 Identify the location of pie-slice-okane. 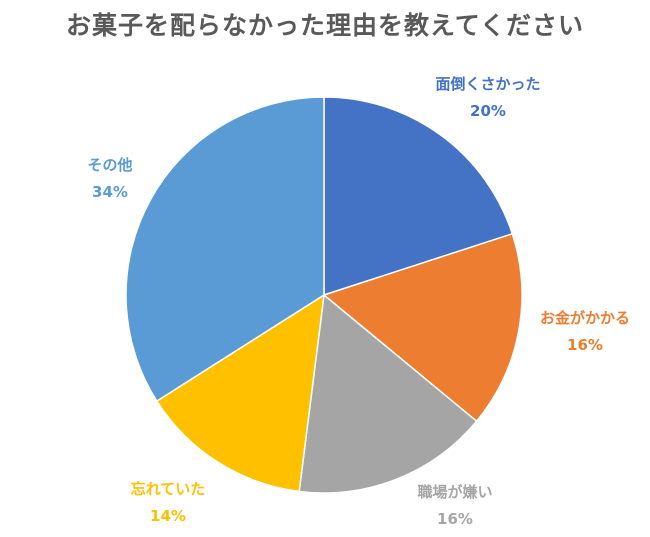
(422, 327).